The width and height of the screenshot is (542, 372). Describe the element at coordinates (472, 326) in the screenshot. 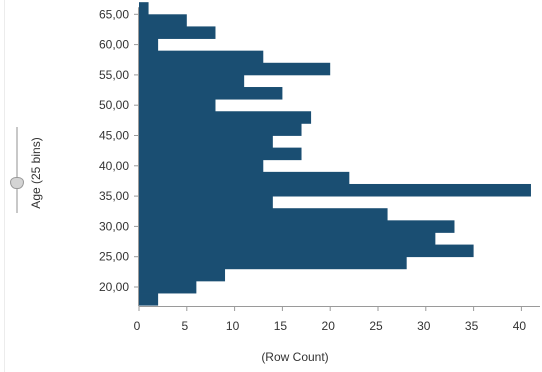

I see `x-tick-label-7: 35` at that location.